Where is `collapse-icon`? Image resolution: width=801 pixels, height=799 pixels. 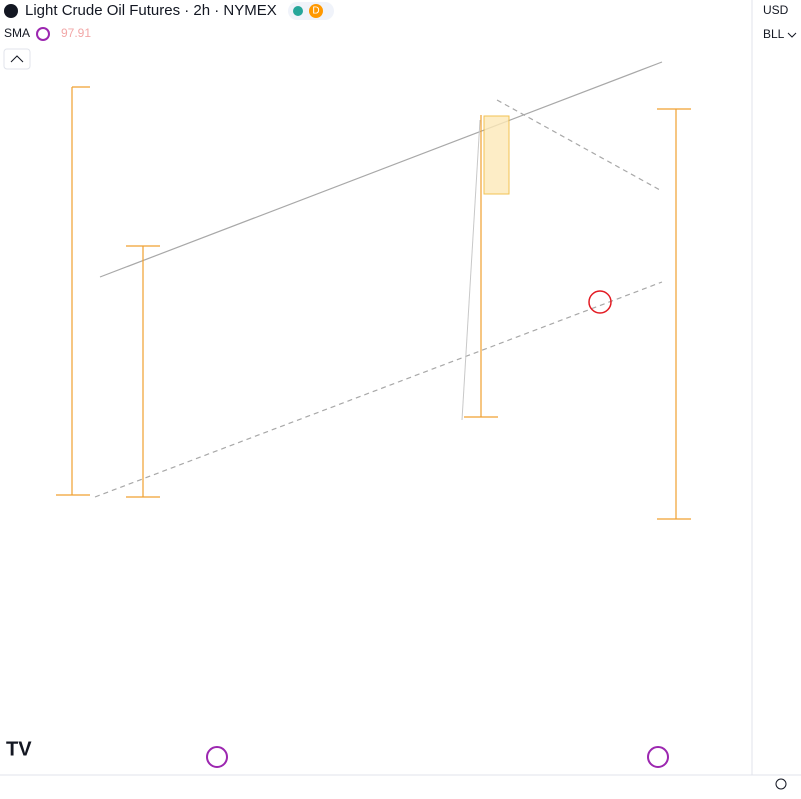
collapse-icon is located at coordinates (17, 59).